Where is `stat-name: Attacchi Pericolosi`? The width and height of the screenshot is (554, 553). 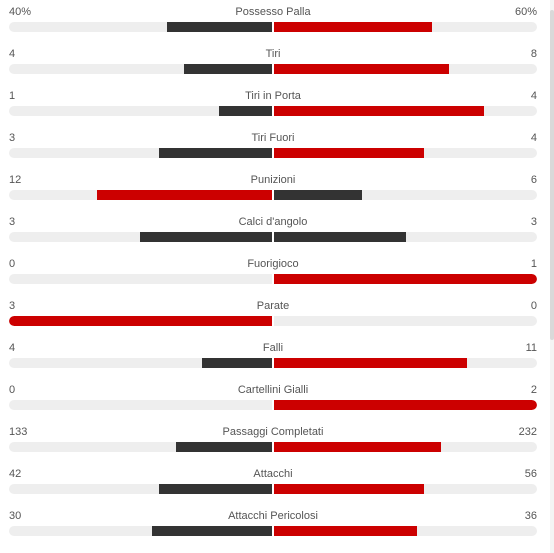
stat-name: Attacchi Pericolosi is located at coordinates (273, 516).